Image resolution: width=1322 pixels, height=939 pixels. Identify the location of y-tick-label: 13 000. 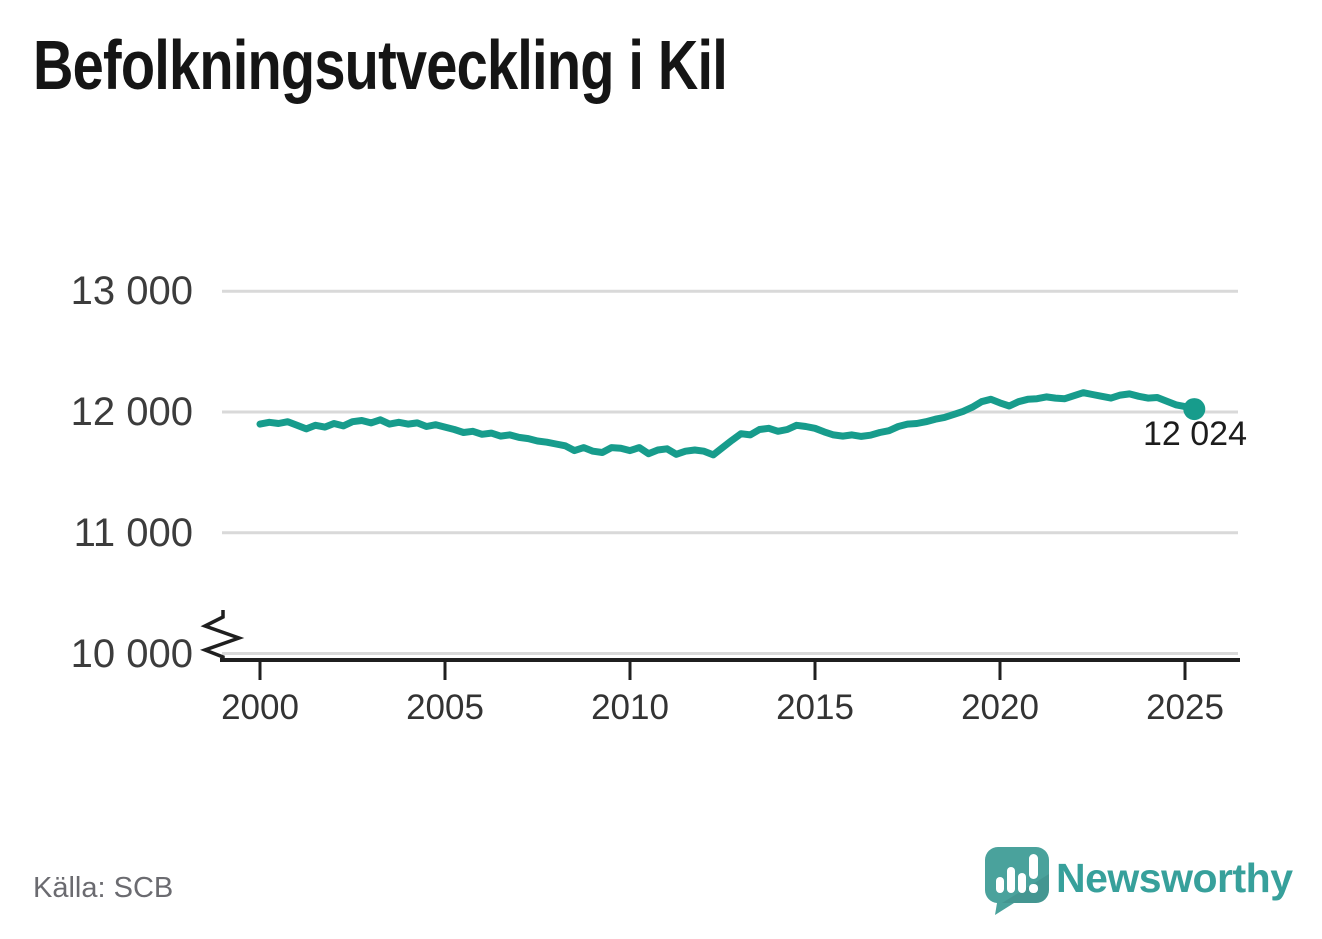
(131, 291).